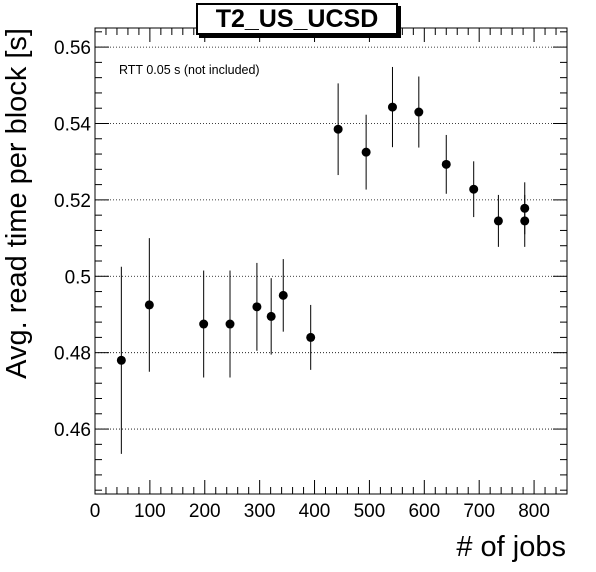  What do you see at coordinates (189, 70) in the screenshot?
I see `rtt-annotation: RTT 0.05 s (not included)` at bounding box center [189, 70].